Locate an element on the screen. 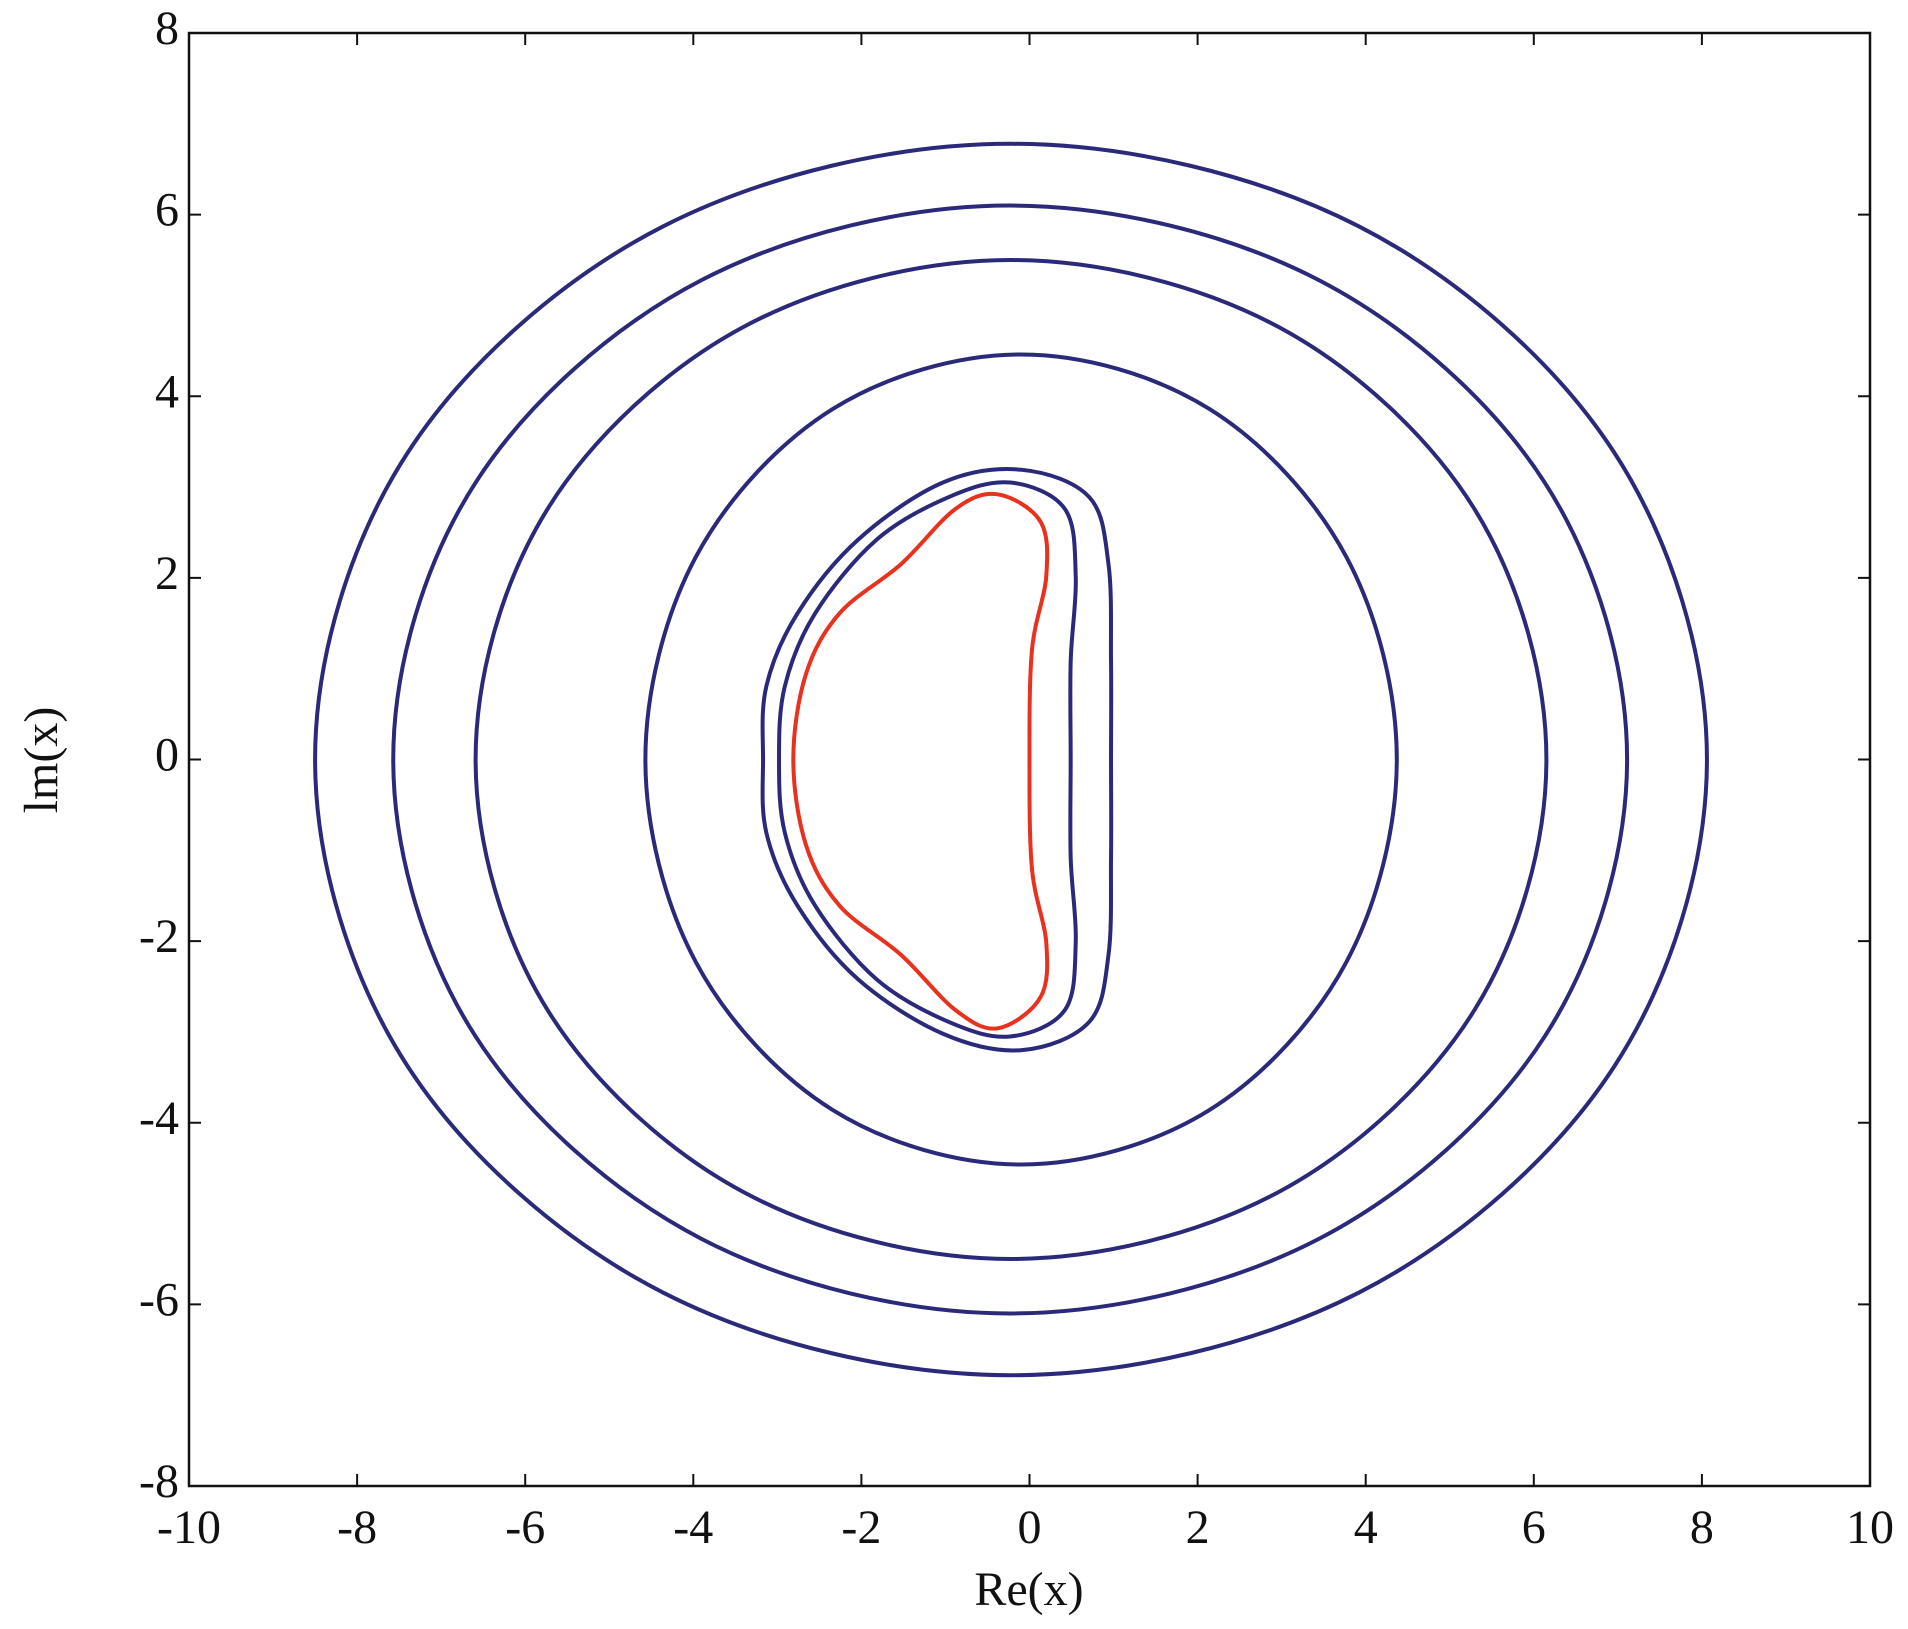 The height and width of the screenshot is (1629, 1908). x-tick-label: 8 is located at coordinates (1702, 1527).